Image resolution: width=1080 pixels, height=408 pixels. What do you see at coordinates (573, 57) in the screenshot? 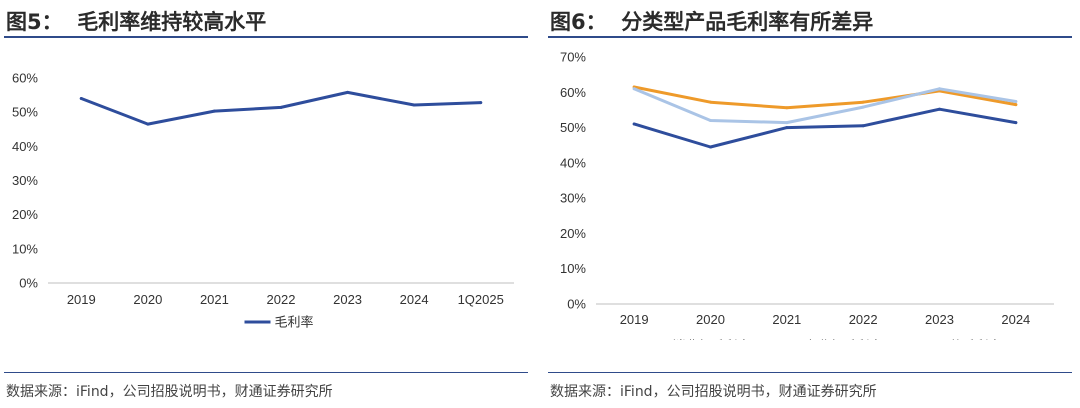
I see `y-tick-label: 70%` at bounding box center [573, 57].